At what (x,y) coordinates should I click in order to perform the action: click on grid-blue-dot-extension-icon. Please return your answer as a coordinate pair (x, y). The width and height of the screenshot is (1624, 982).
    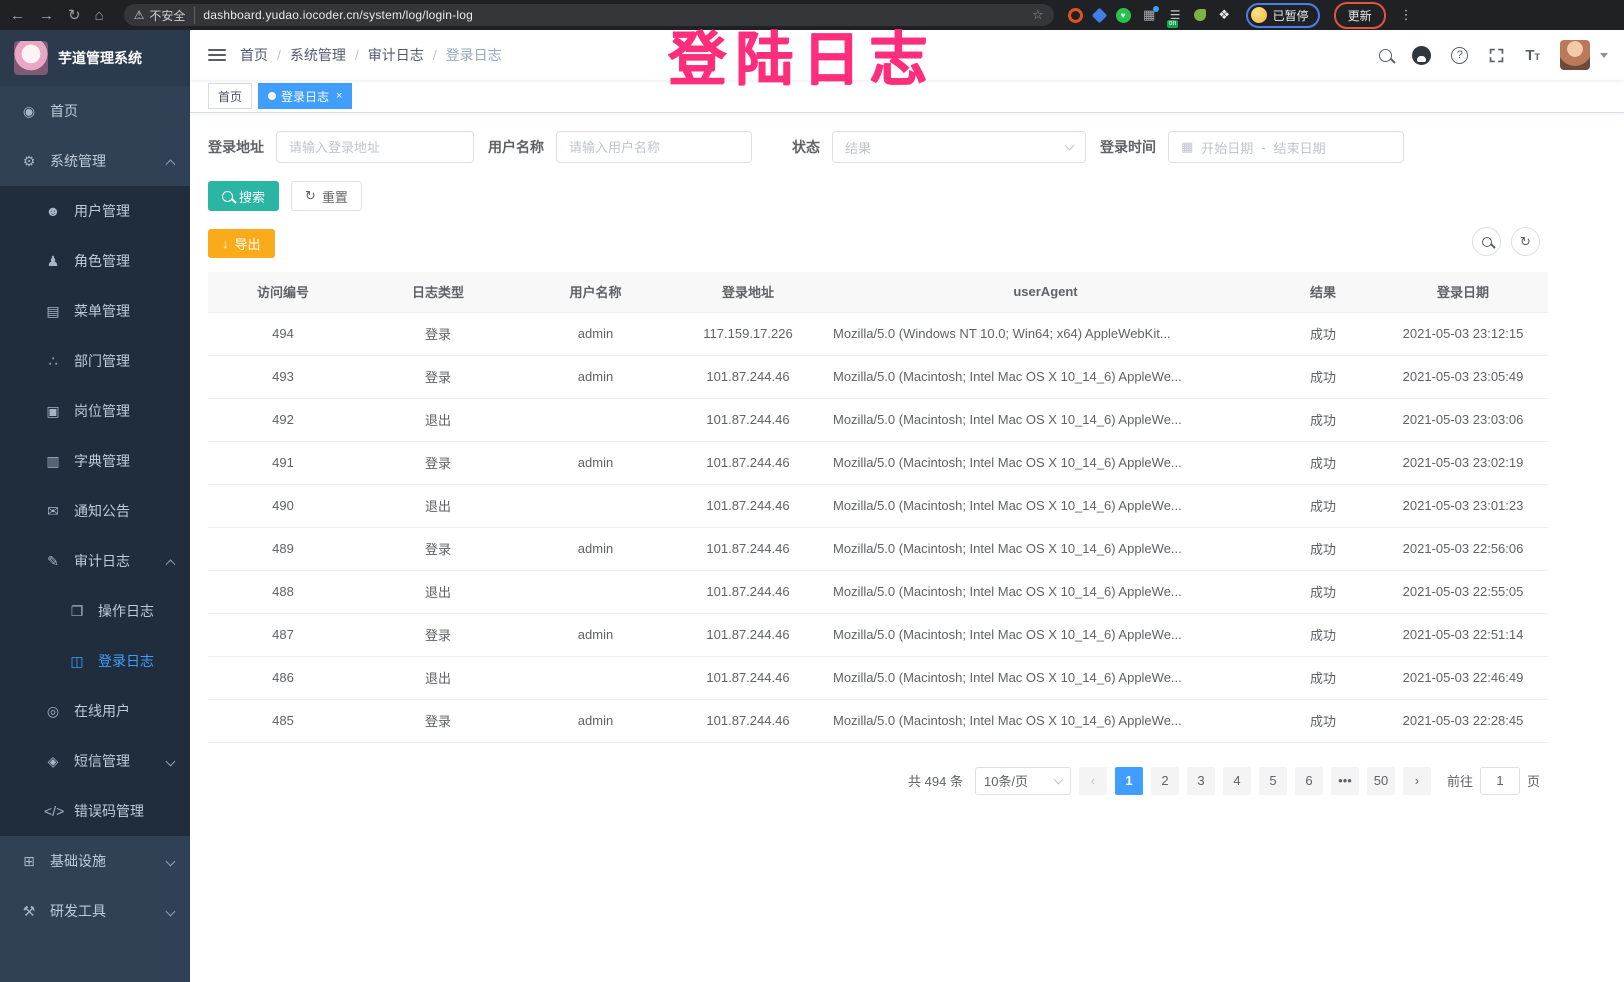
    Looking at the image, I should click on (1150, 14).